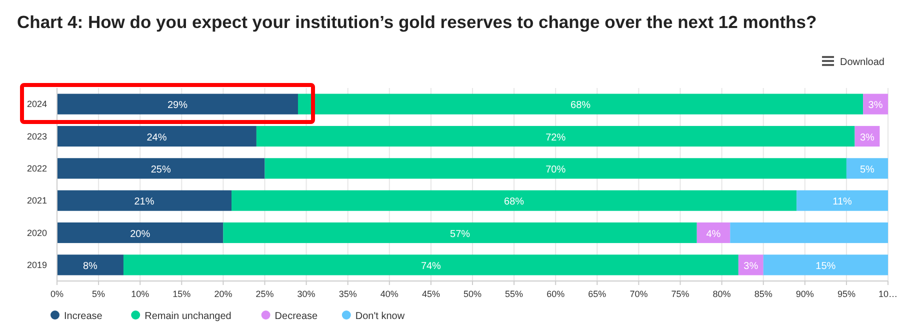 This screenshot has width=900, height=327. Describe the element at coordinates (36, 265) in the screenshot. I see `y-tick-label: 2019` at that location.